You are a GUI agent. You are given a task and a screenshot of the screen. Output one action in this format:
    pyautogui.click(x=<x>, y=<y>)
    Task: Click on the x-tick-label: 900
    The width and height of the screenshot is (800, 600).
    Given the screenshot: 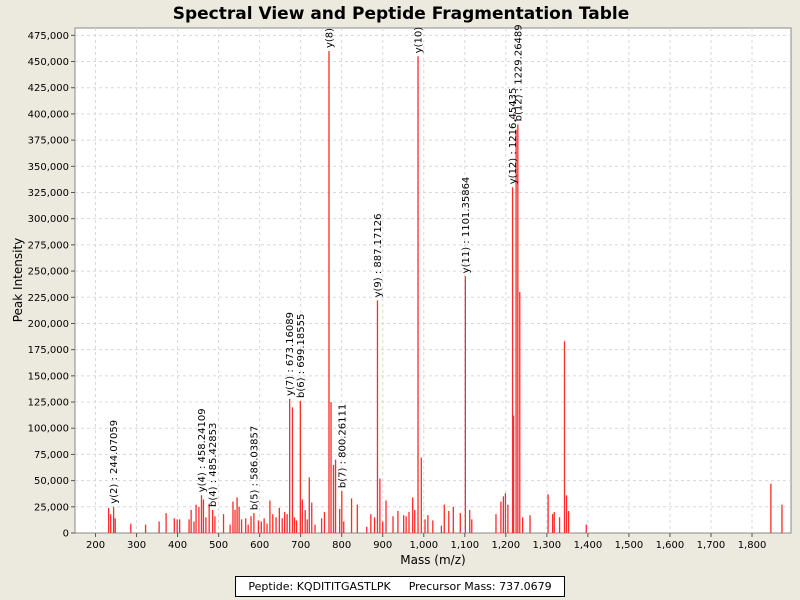 What is the action you would take?
    pyautogui.click(x=382, y=545)
    